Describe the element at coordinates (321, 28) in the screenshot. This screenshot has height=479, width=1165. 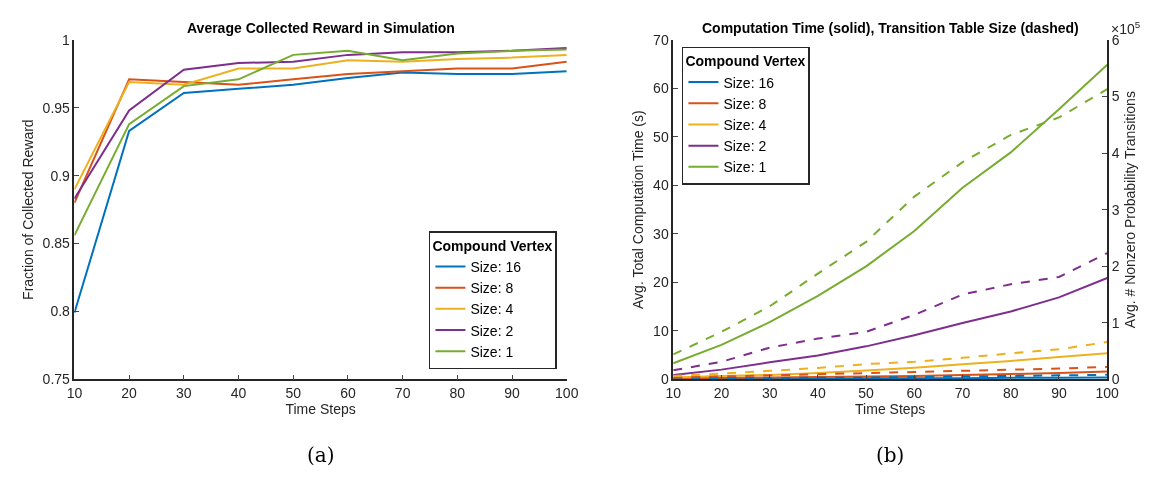
I see `chart-title: Average Collected Reward in Simulation` at that location.